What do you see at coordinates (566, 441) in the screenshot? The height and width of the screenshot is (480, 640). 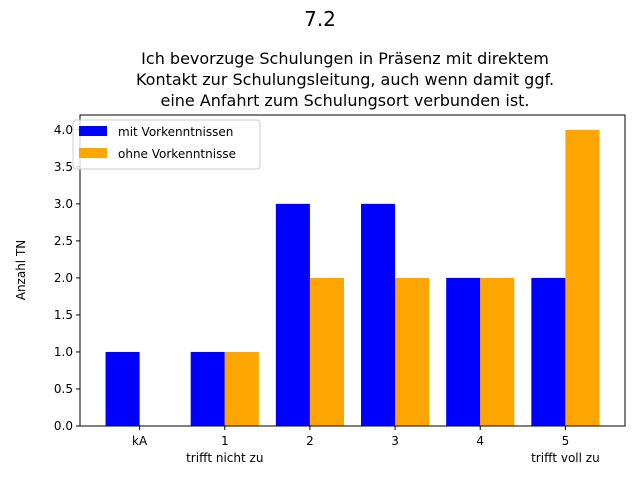 I see `x-tick-label: 5` at bounding box center [566, 441].